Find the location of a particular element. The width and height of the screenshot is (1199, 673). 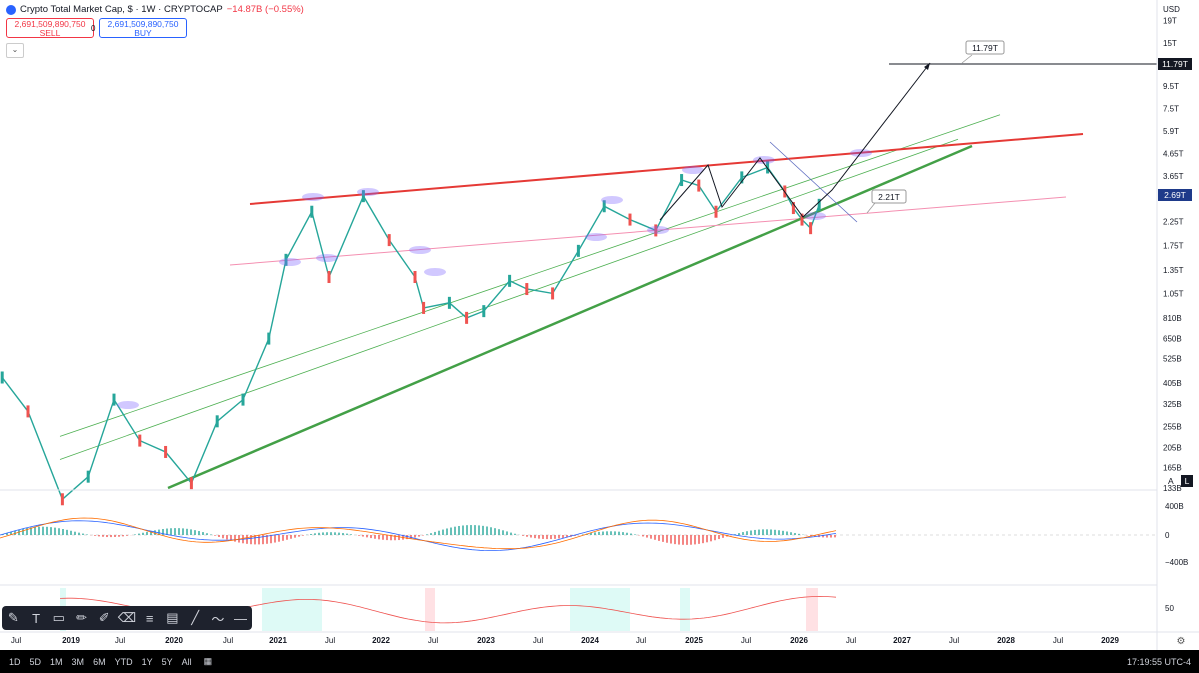

collapse-button: ⌄ is located at coordinates (15, 50).